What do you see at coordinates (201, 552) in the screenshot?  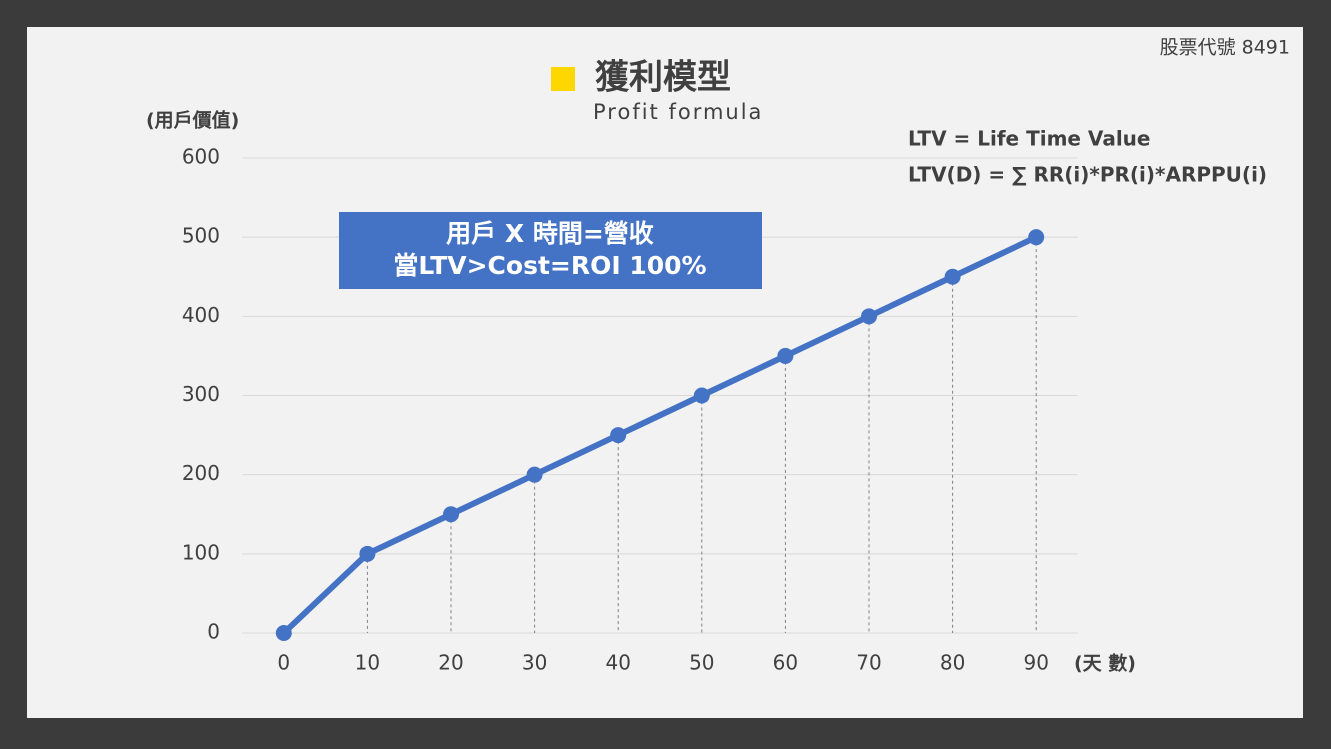 I see `y-tick-label: 100` at bounding box center [201, 552].